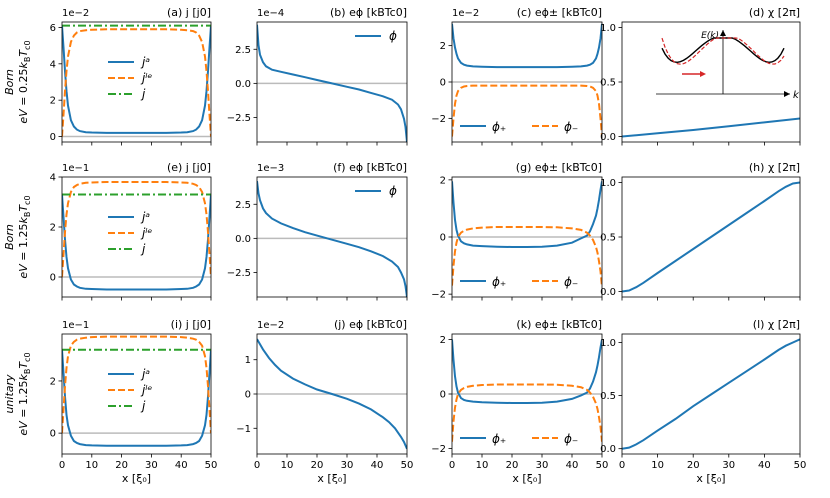 Image resolution: width=830 pixels, height=498 pixels. What do you see at coordinates (559, 167) in the screenshot?
I see `panel-title: (g) eϕ± [kBTc0]` at bounding box center [559, 167].